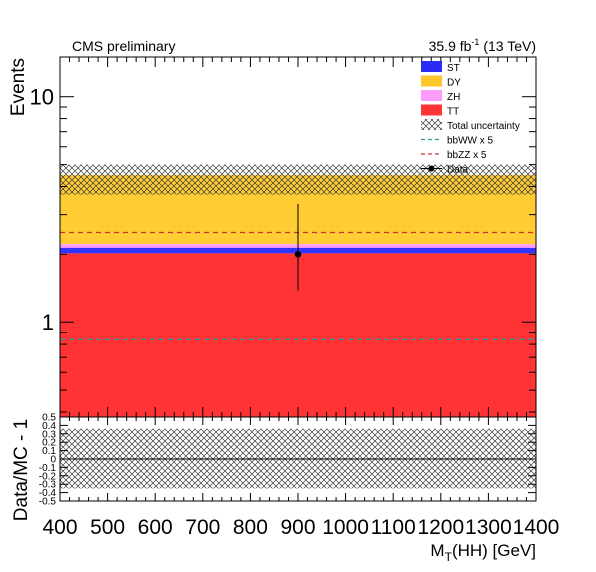 This screenshot has height=572, width=596. I want to click on legend-label: ZH, so click(453, 97).